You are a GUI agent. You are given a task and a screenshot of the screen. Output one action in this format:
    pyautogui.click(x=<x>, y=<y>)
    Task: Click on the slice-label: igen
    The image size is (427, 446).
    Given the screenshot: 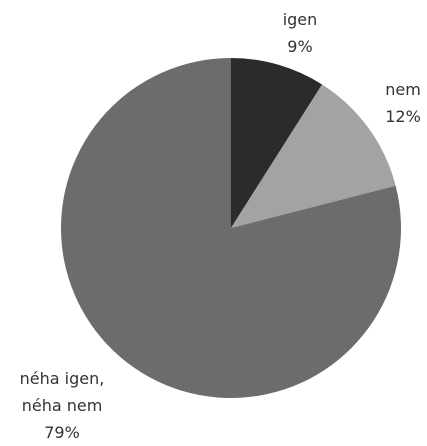 What is the action you would take?
    pyautogui.click(x=300, y=19)
    